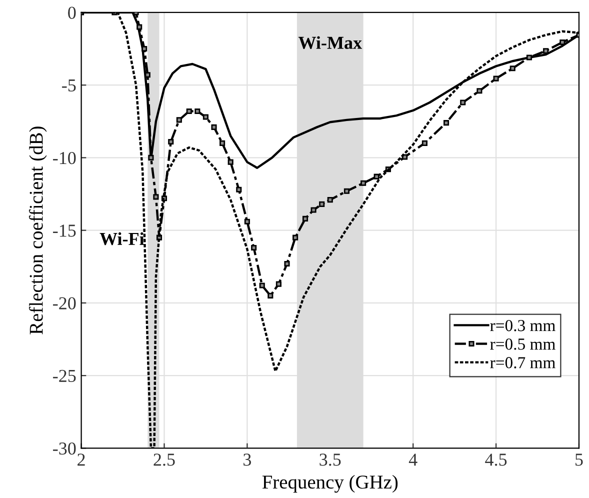 The width and height of the screenshot is (589, 498). What do you see at coordinates (64, 230) in the screenshot?
I see `y-tick-label: -15` at bounding box center [64, 230].